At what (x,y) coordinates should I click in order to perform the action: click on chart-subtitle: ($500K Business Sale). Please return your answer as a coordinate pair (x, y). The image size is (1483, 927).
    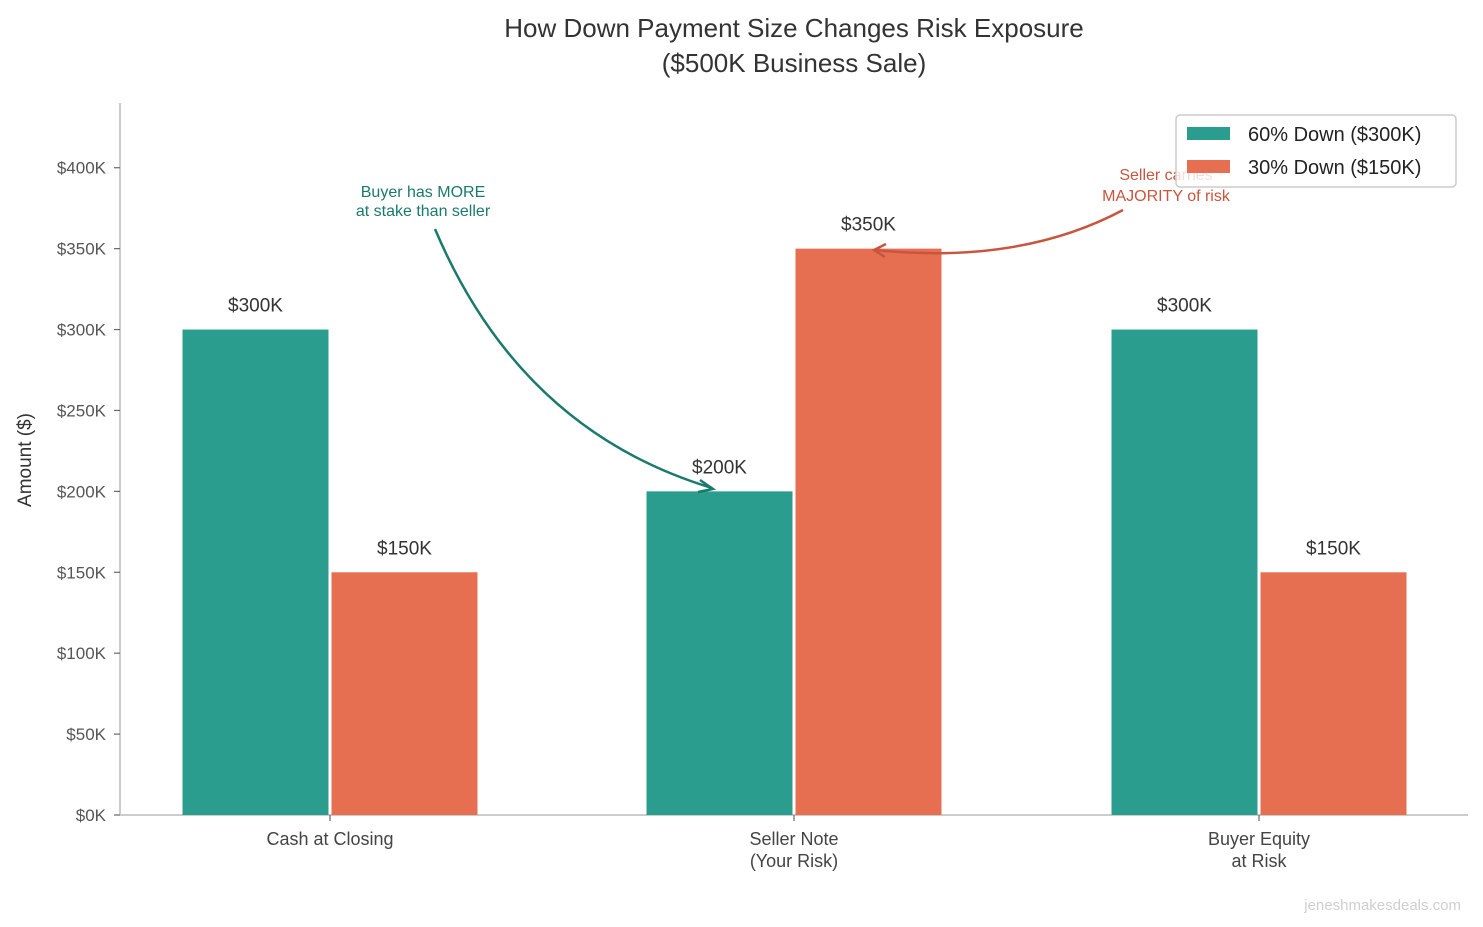
    Looking at the image, I should click on (794, 63).